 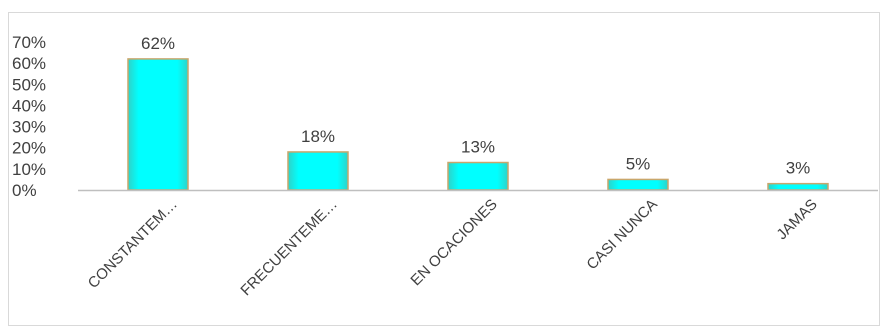 I want to click on data-label: 18%, so click(x=318, y=136).